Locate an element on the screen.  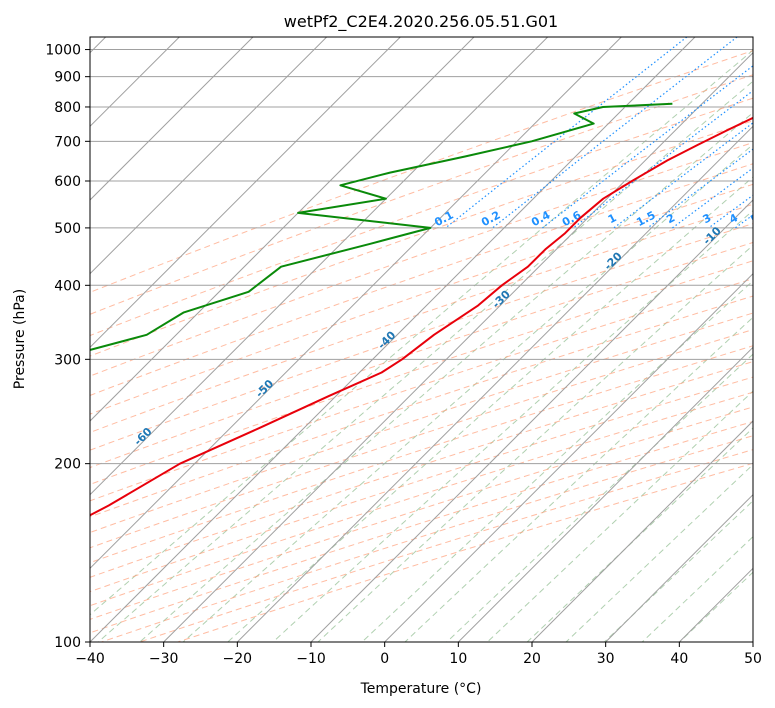
y-tick-label: 900 is located at coordinates (67, 78).